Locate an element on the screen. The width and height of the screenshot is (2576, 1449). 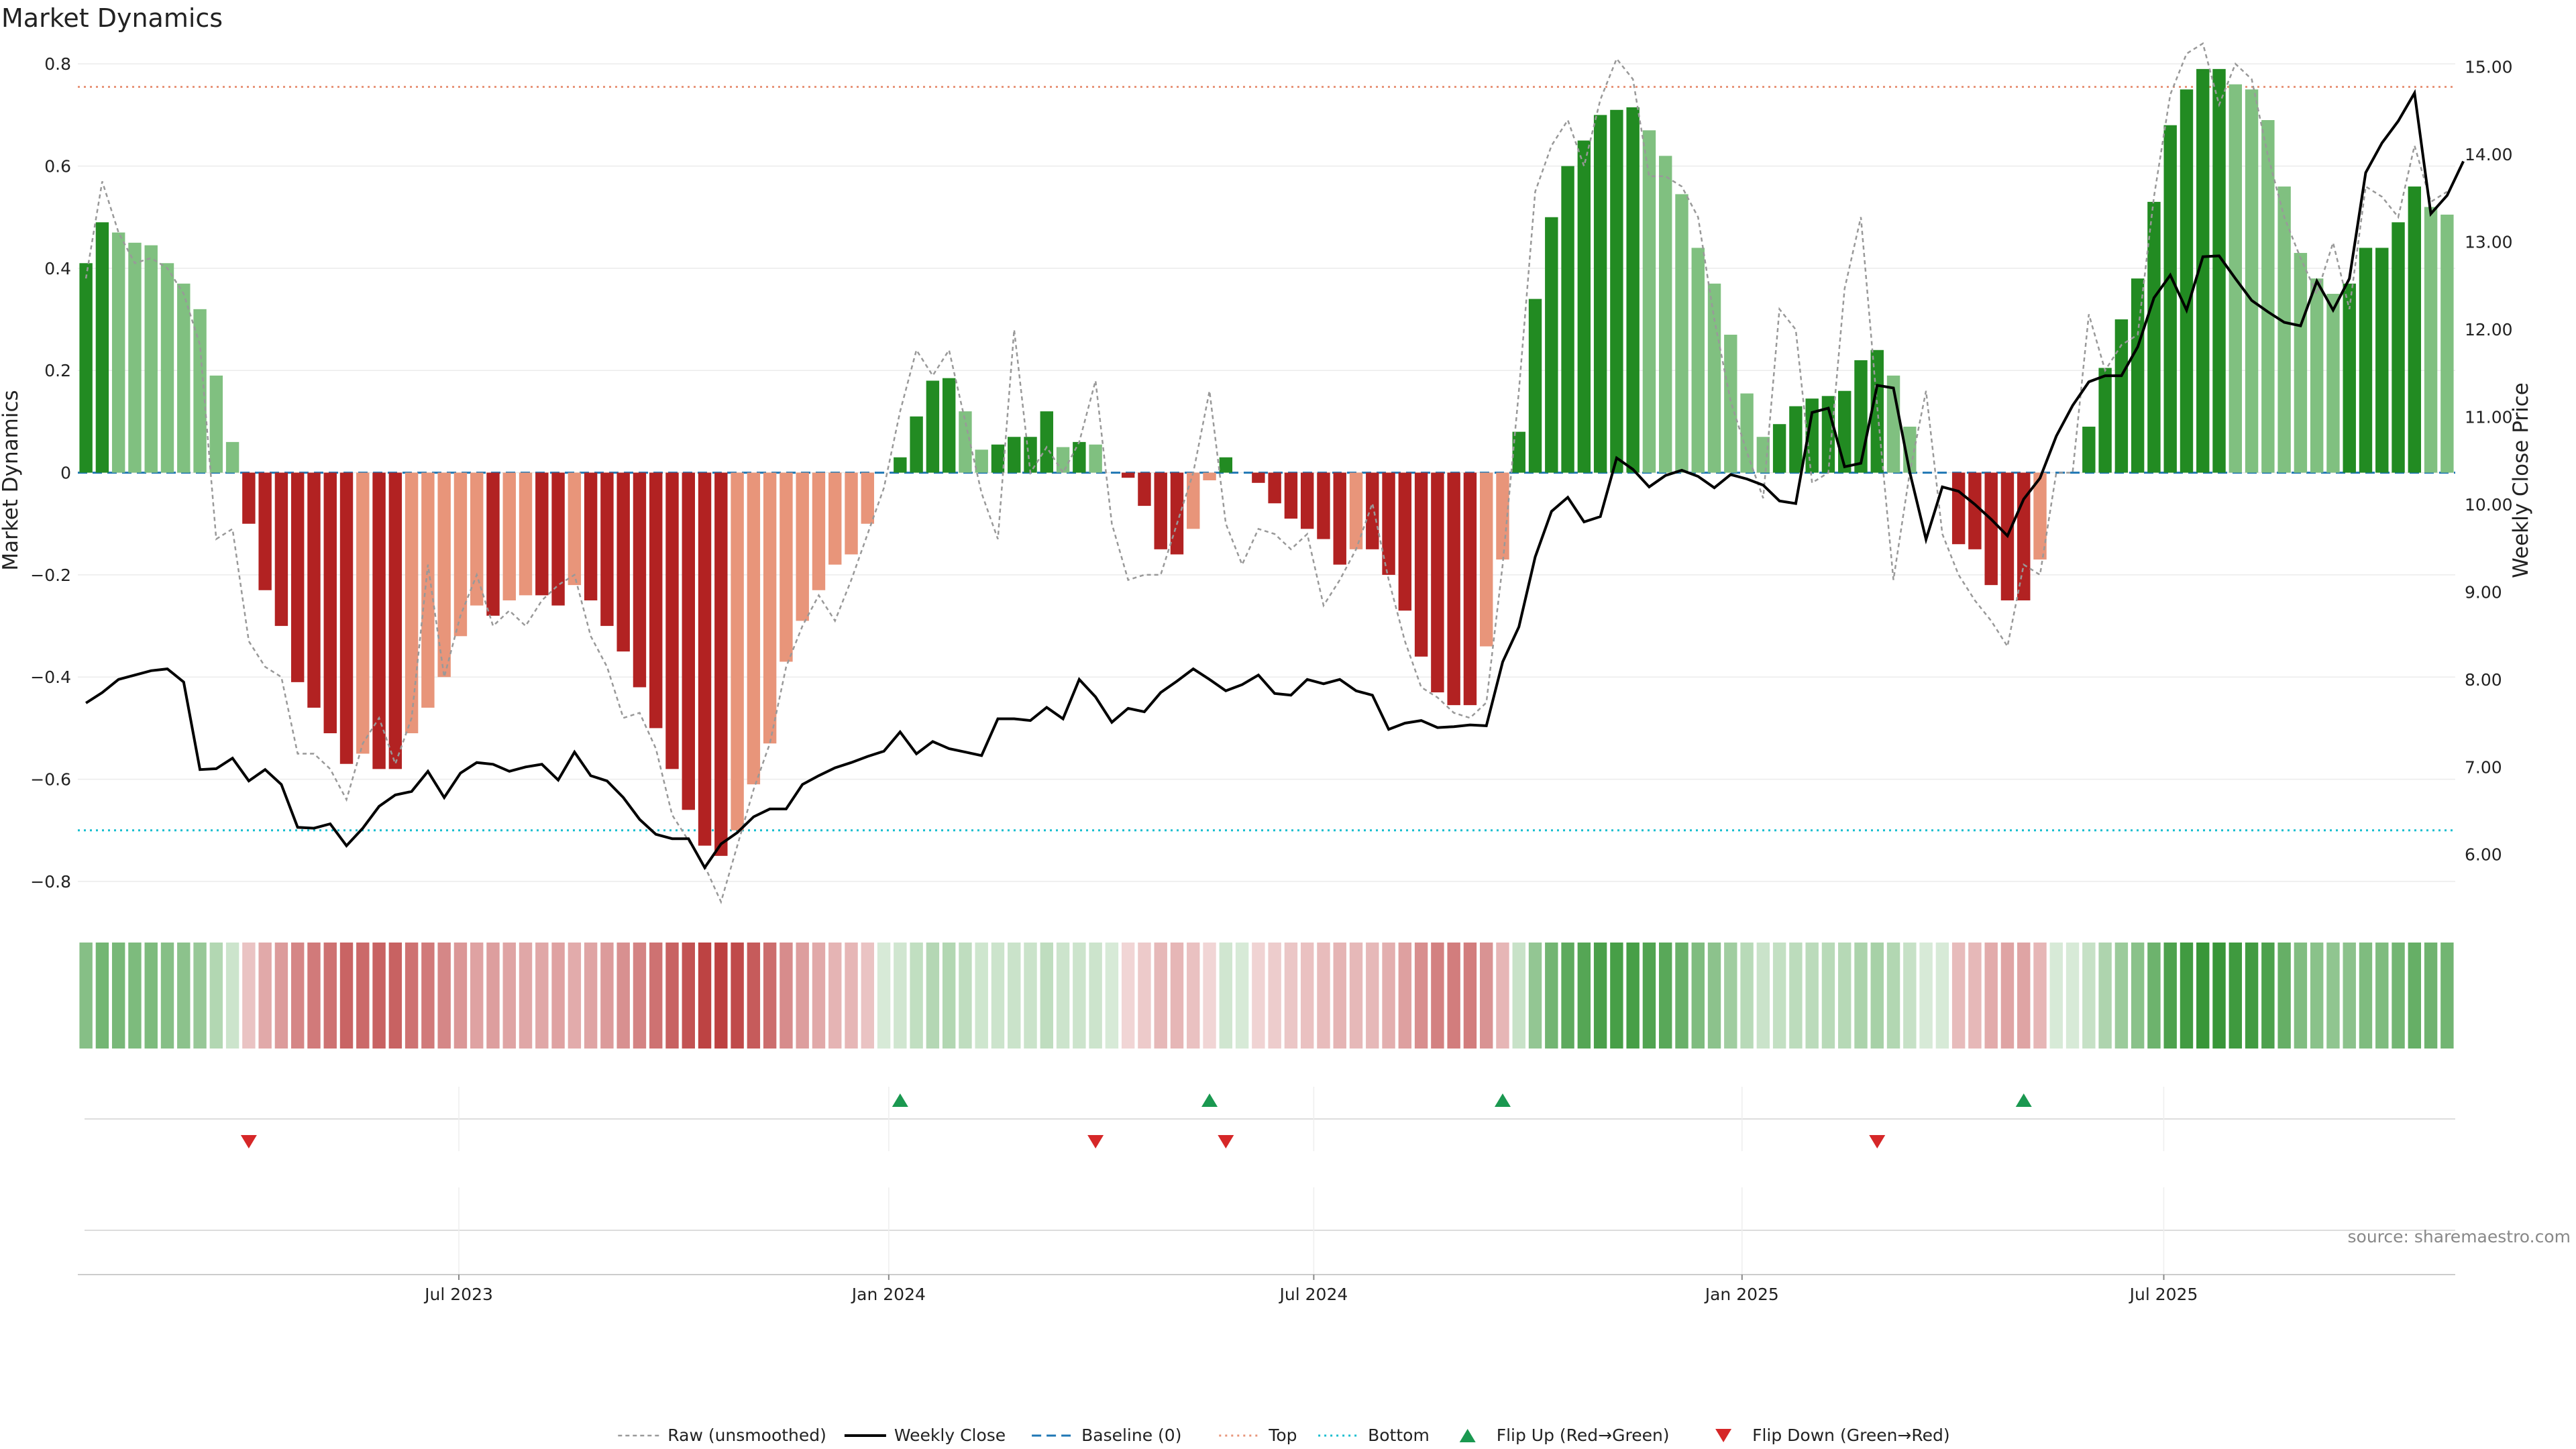
x-tick-label: Jul 2025 is located at coordinates (2163, 1294).